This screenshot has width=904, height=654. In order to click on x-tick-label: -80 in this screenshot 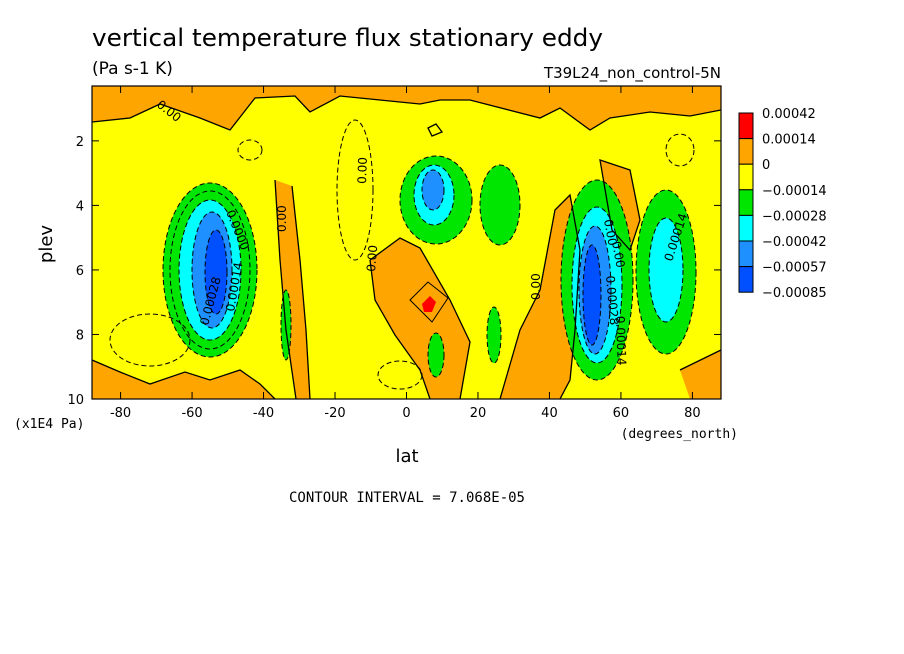, I will do `click(120, 413)`.